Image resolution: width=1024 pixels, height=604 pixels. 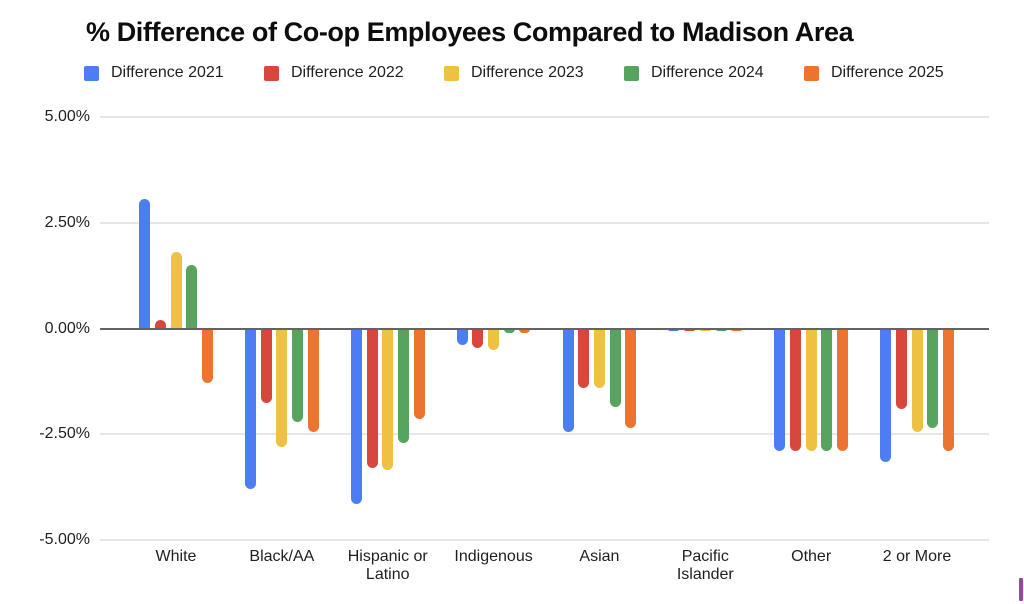 What do you see at coordinates (917, 556) in the screenshot?
I see `x-axis-label-2-or-more: 2 or More` at bounding box center [917, 556].